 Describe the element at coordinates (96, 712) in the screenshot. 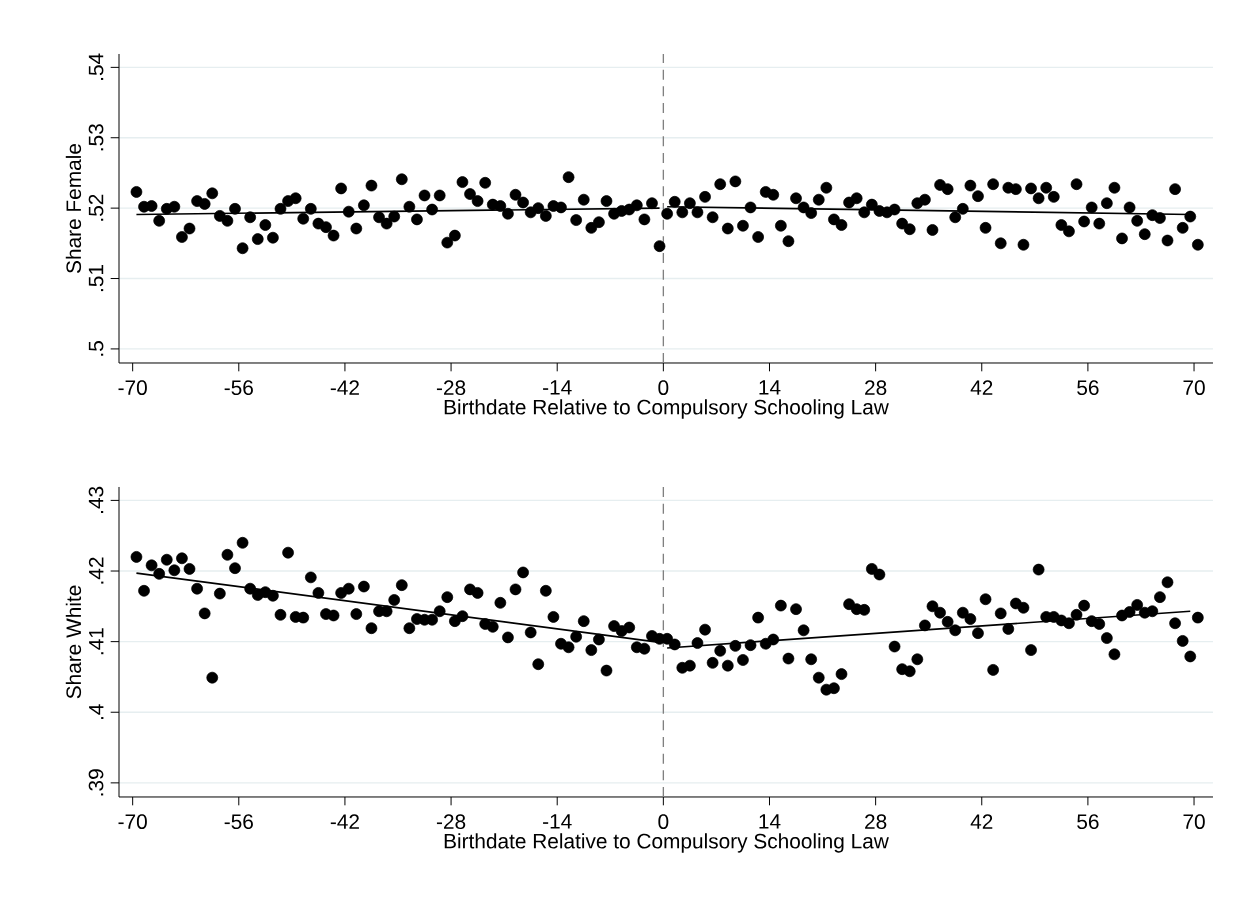

I see `y-tick-label: .4` at that location.